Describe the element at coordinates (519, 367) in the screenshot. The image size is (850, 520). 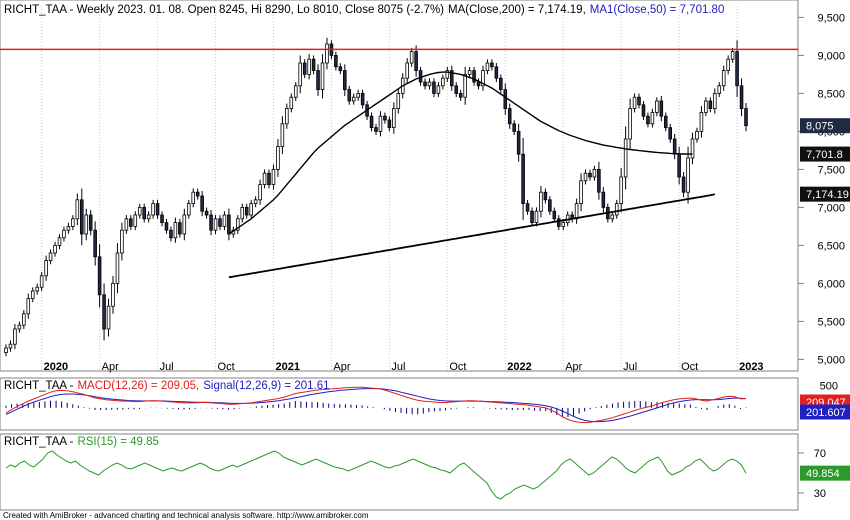
I see `price-x-tick-label: 2022` at that location.